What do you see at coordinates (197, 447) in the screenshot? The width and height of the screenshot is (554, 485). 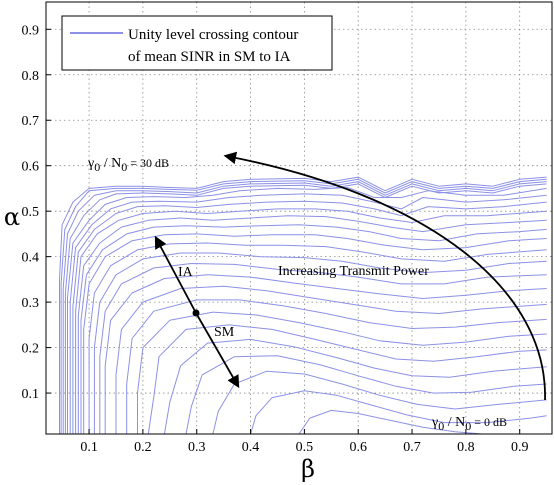 I see `x-tick-label: 0.3` at bounding box center [197, 447].